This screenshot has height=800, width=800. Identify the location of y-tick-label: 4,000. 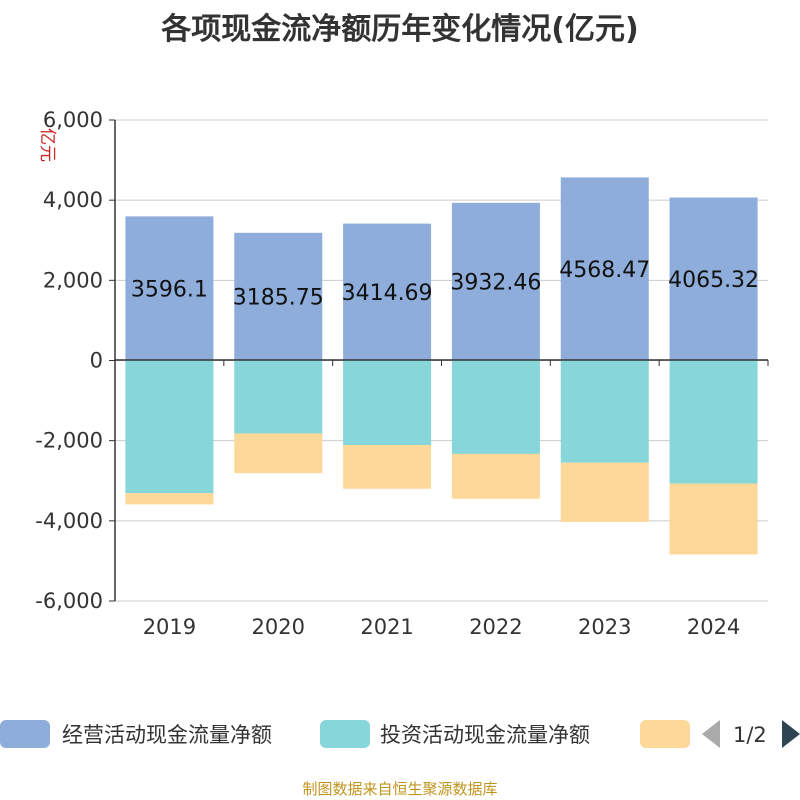
(73, 200).